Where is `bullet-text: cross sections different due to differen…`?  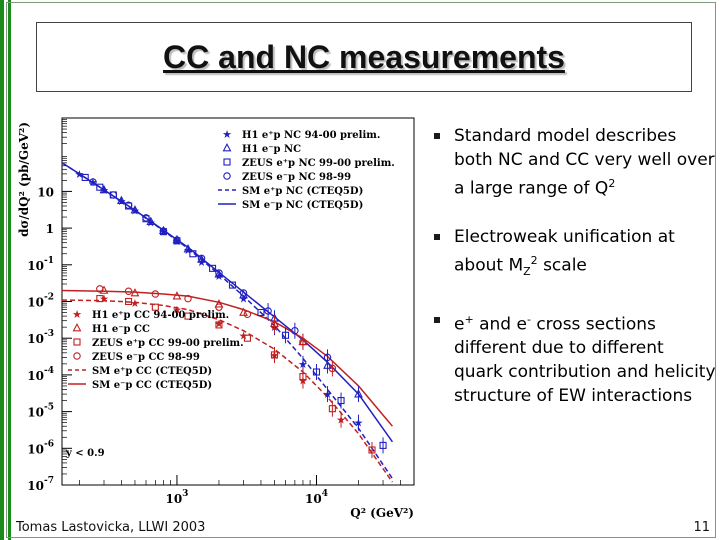 bullet-text: cross sections different due to differen… is located at coordinates (585, 360).